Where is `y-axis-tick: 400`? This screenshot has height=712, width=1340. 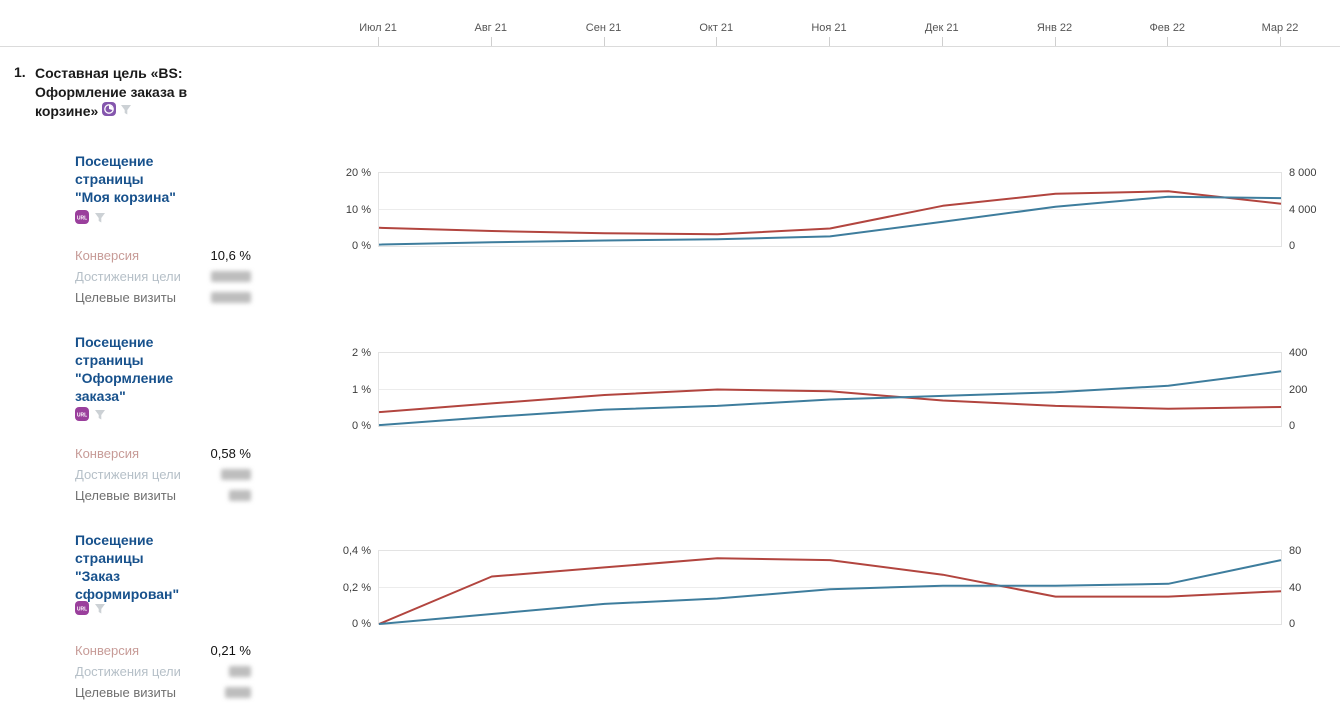
y-axis-tick: 400 is located at coordinates (1298, 353).